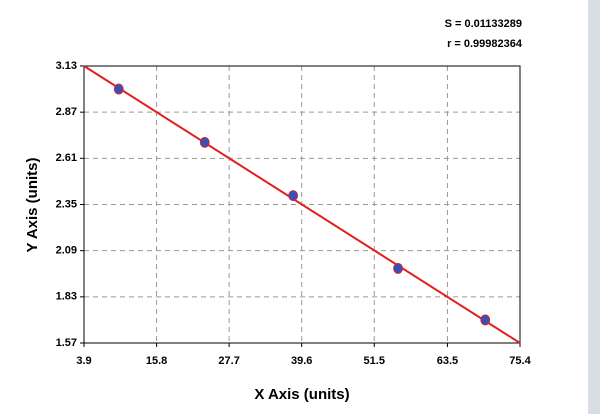 The image size is (600, 414). I want to click on x-tick-label: 51.5, so click(374, 361).